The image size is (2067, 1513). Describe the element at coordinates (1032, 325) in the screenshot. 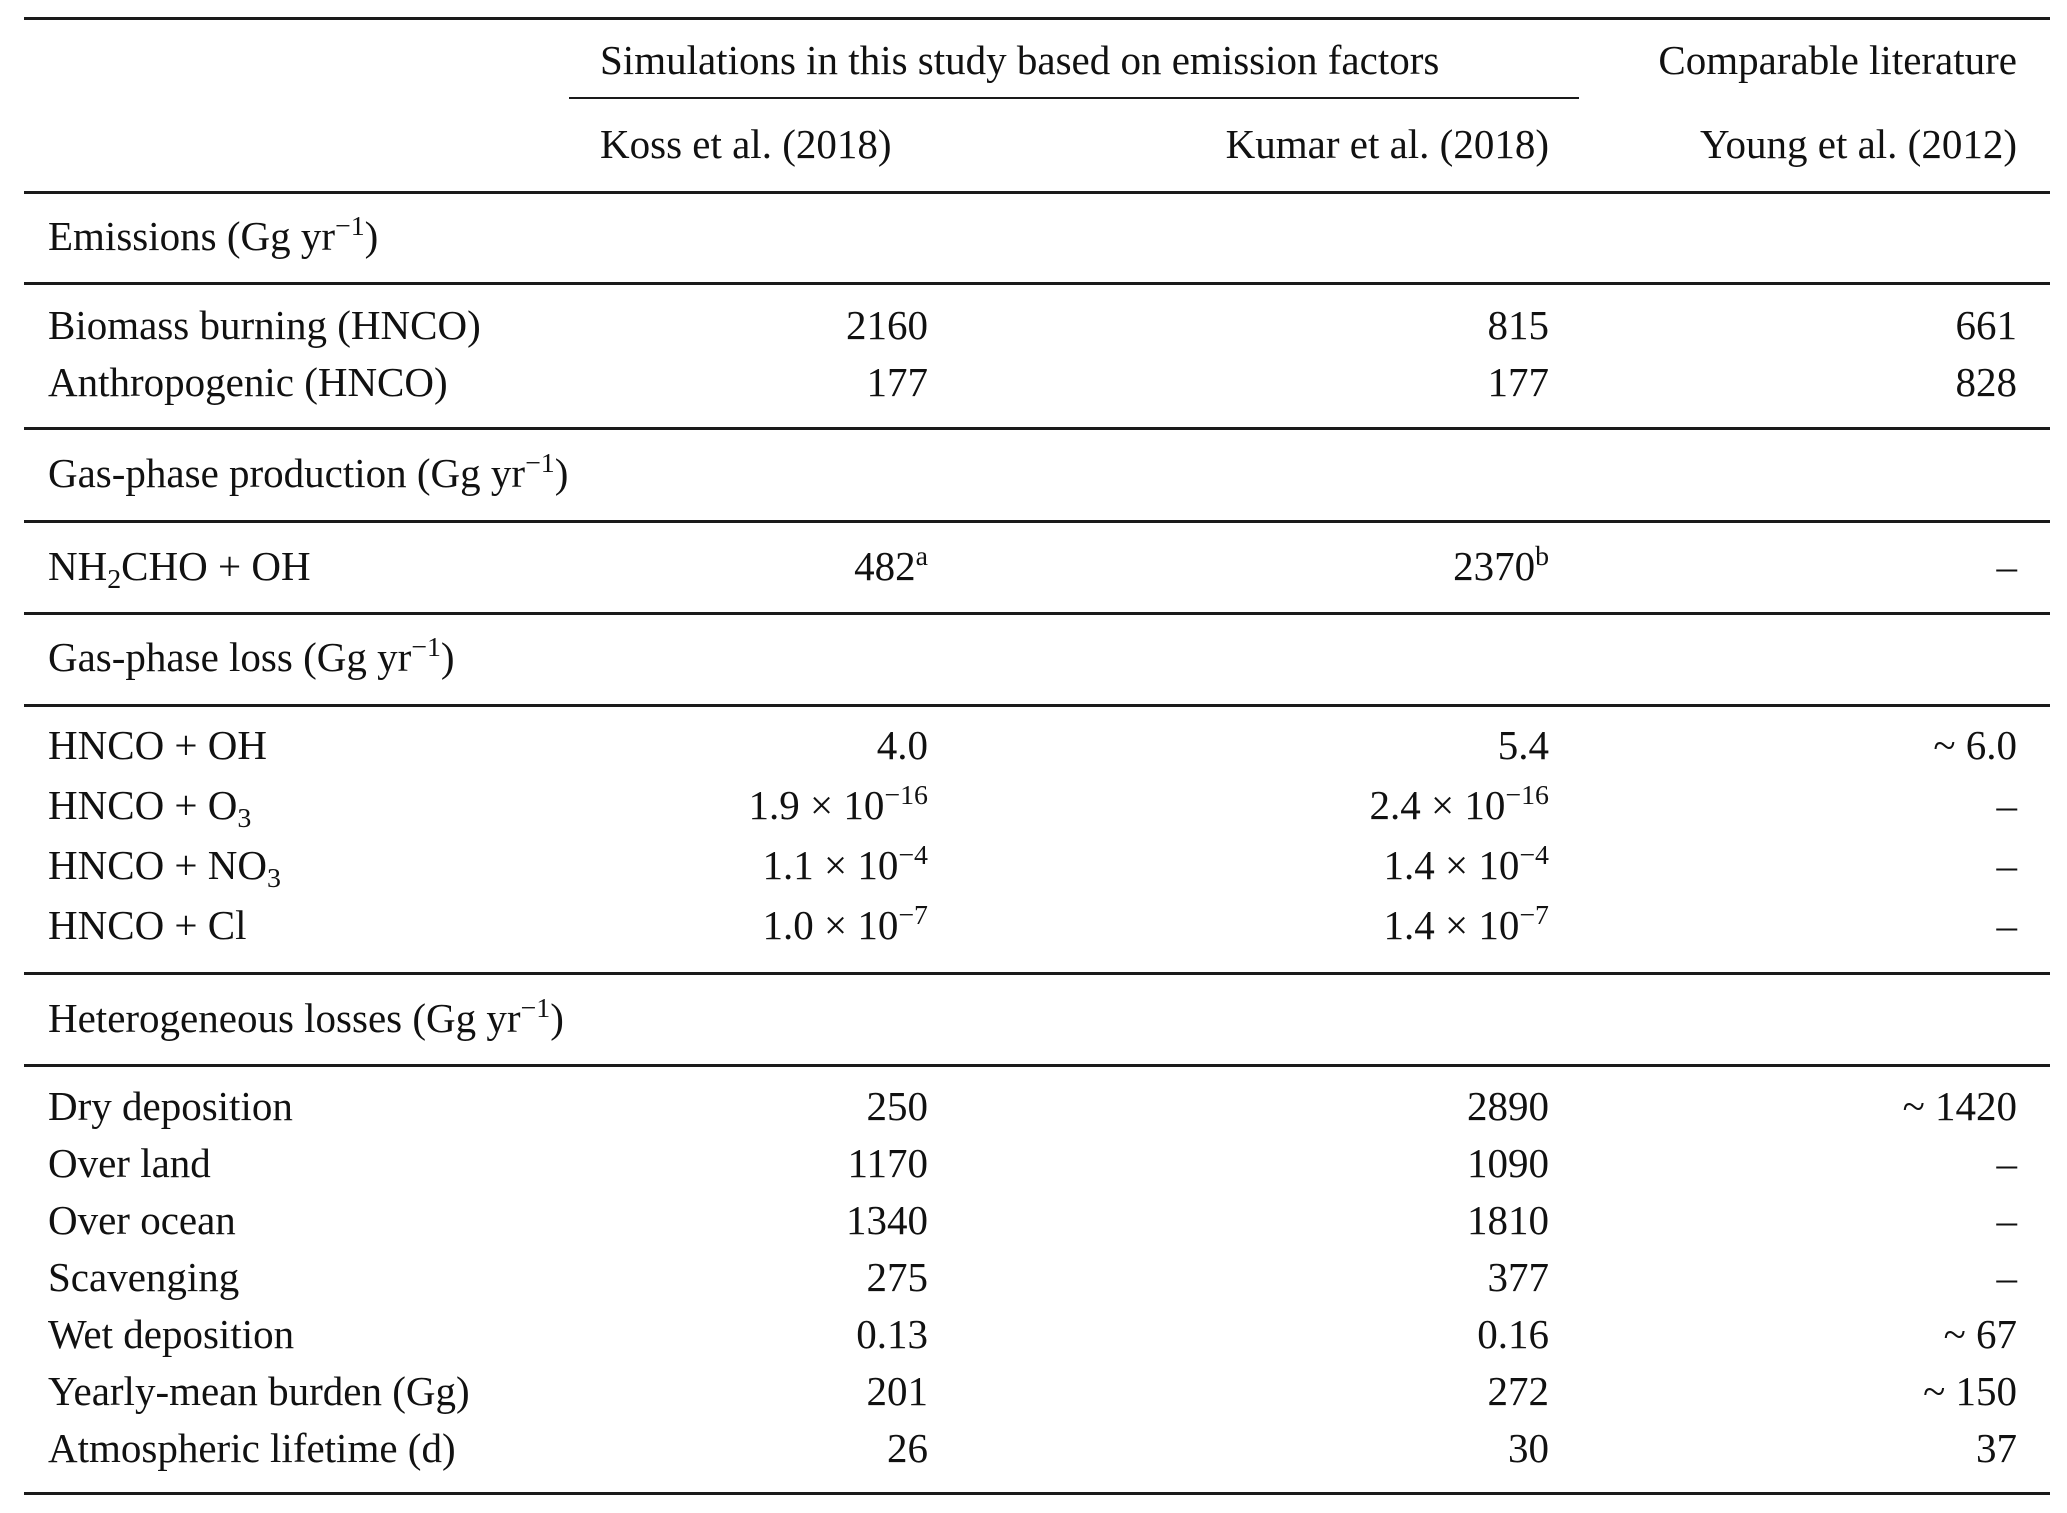

I see `table-row: Biomass burning (HNCO) 2160 815 661` at that location.